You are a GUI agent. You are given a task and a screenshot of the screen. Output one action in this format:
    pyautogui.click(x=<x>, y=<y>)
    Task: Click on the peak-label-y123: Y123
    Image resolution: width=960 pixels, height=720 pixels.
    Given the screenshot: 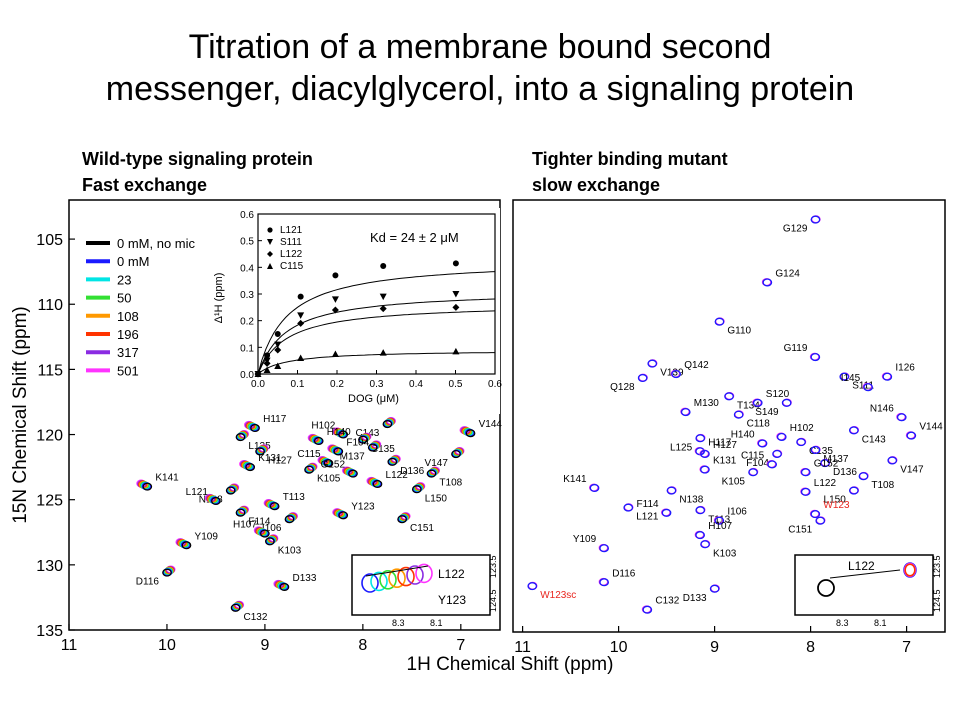 What is the action you would take?
    pyautogui.click(x=363, y=506)
    